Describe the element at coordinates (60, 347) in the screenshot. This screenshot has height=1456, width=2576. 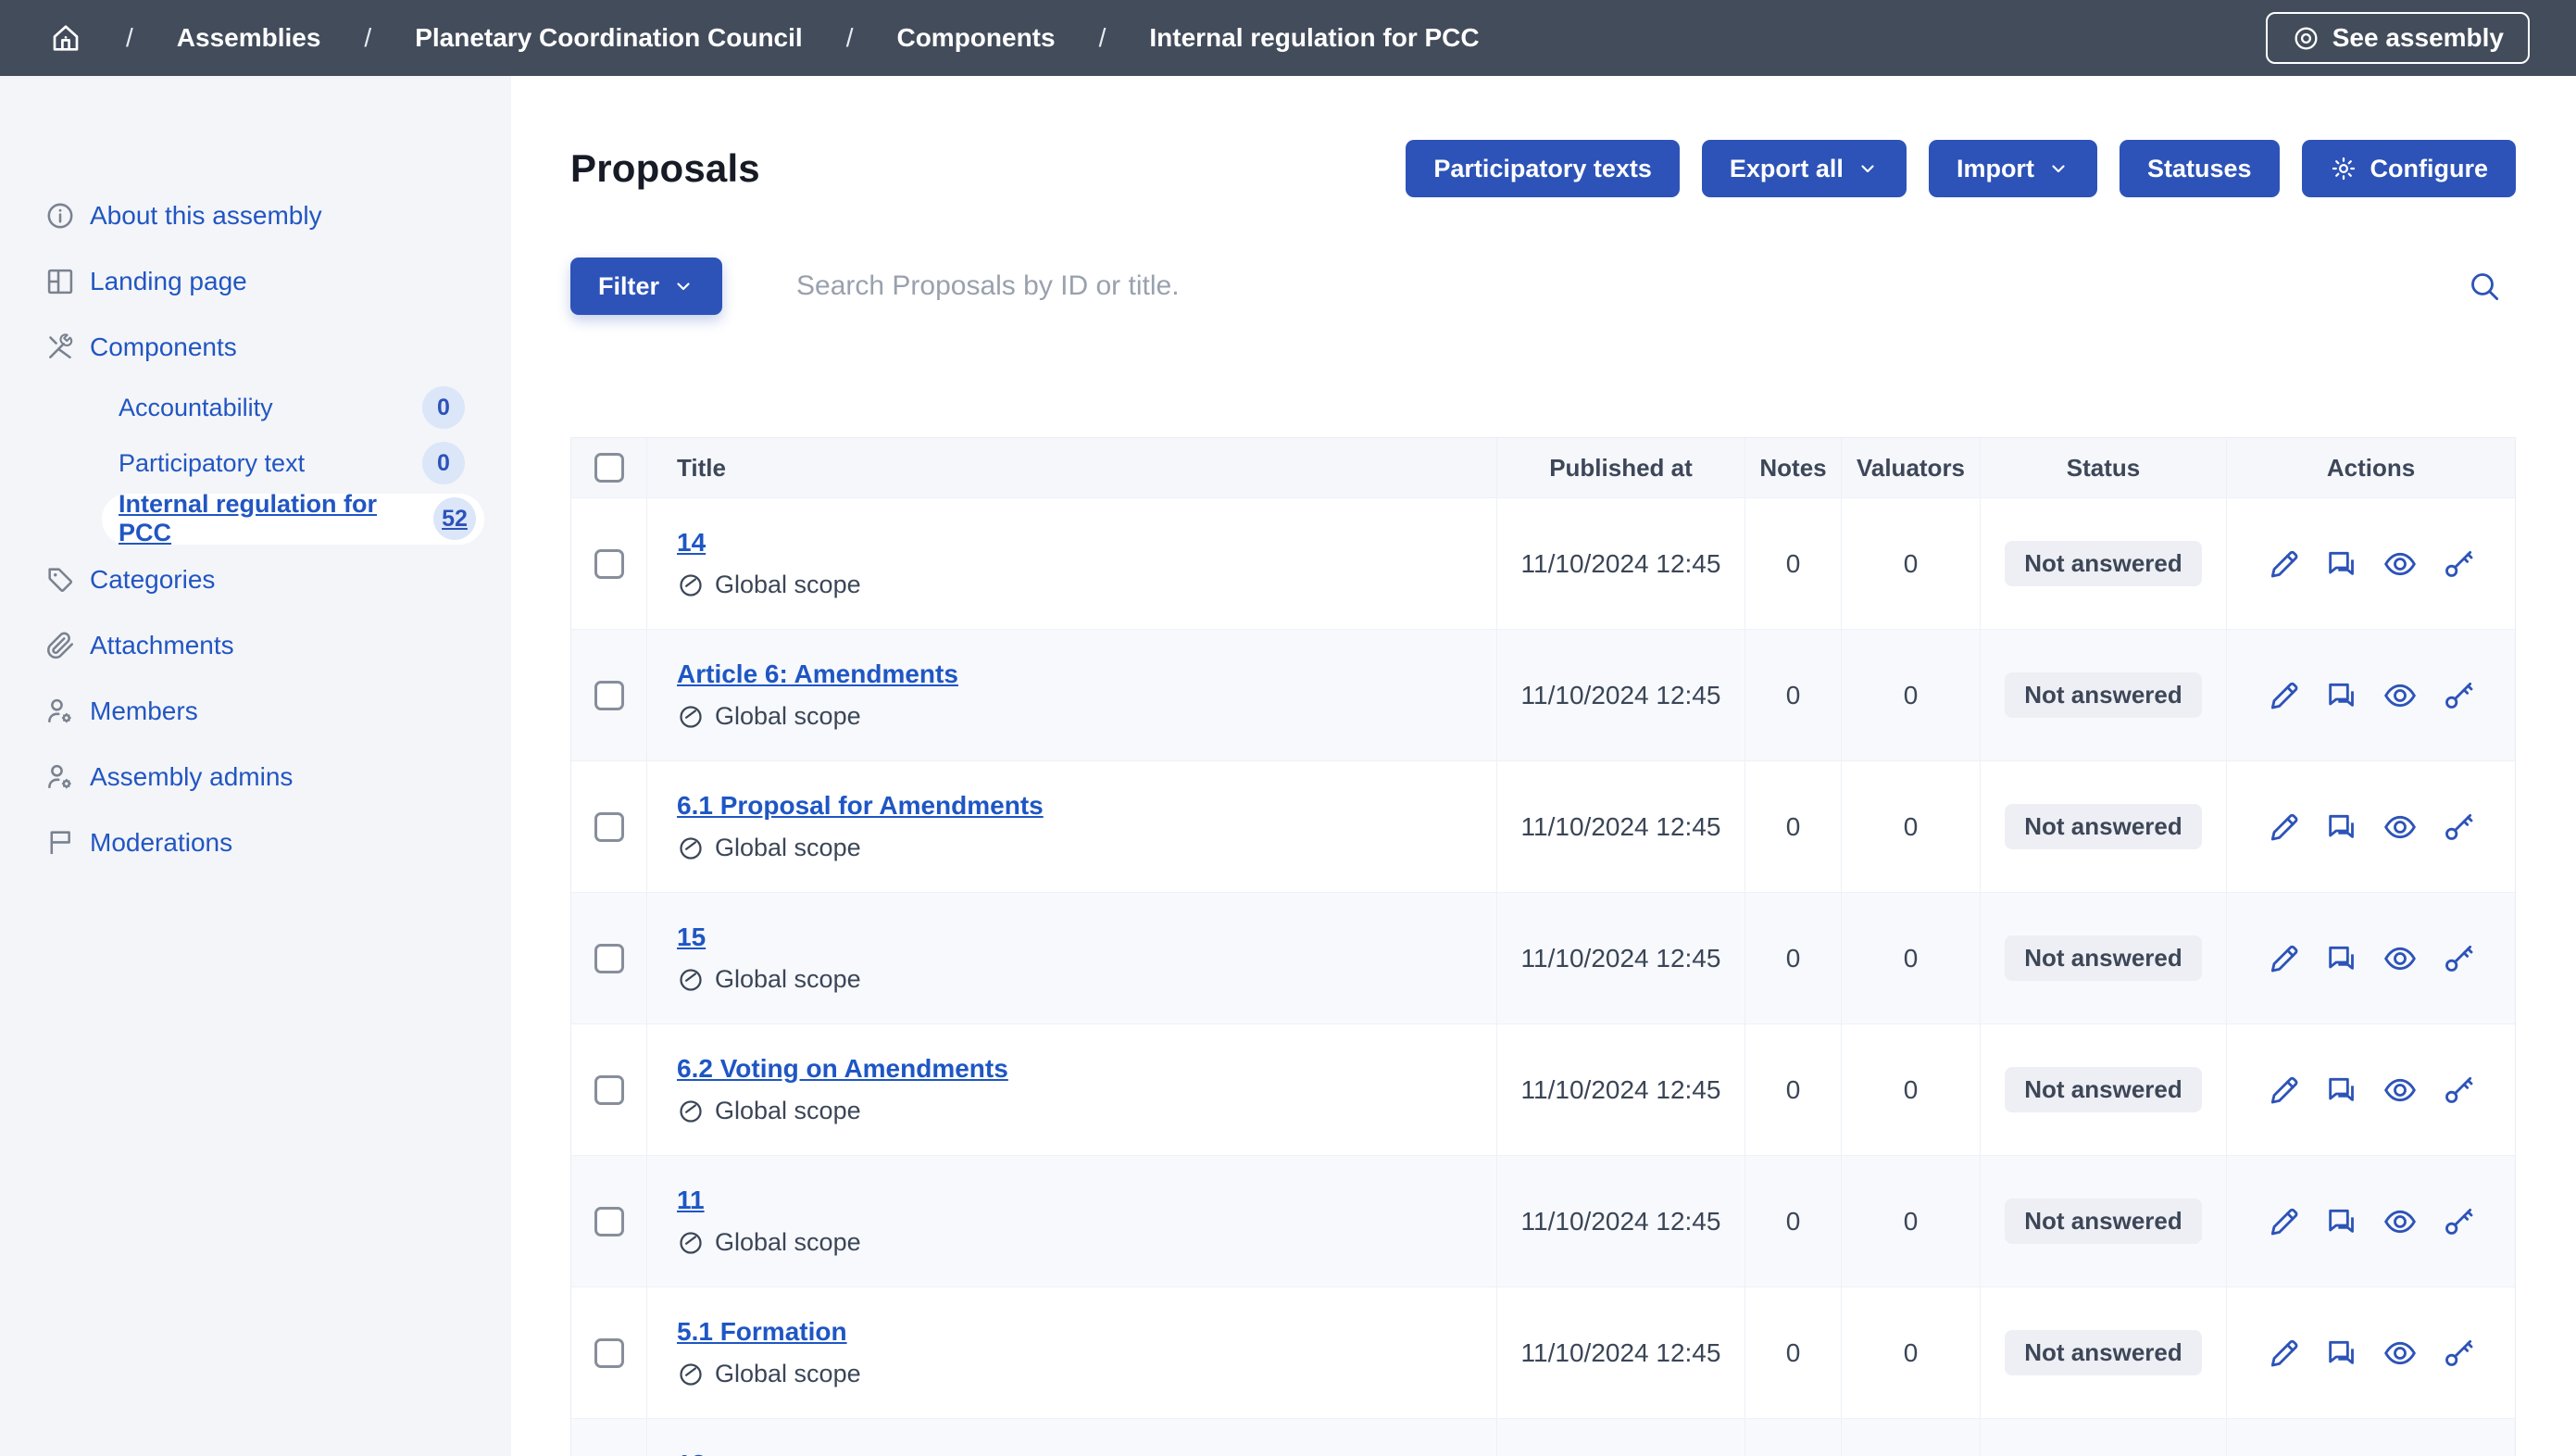
I see `tools-icon` at that location.